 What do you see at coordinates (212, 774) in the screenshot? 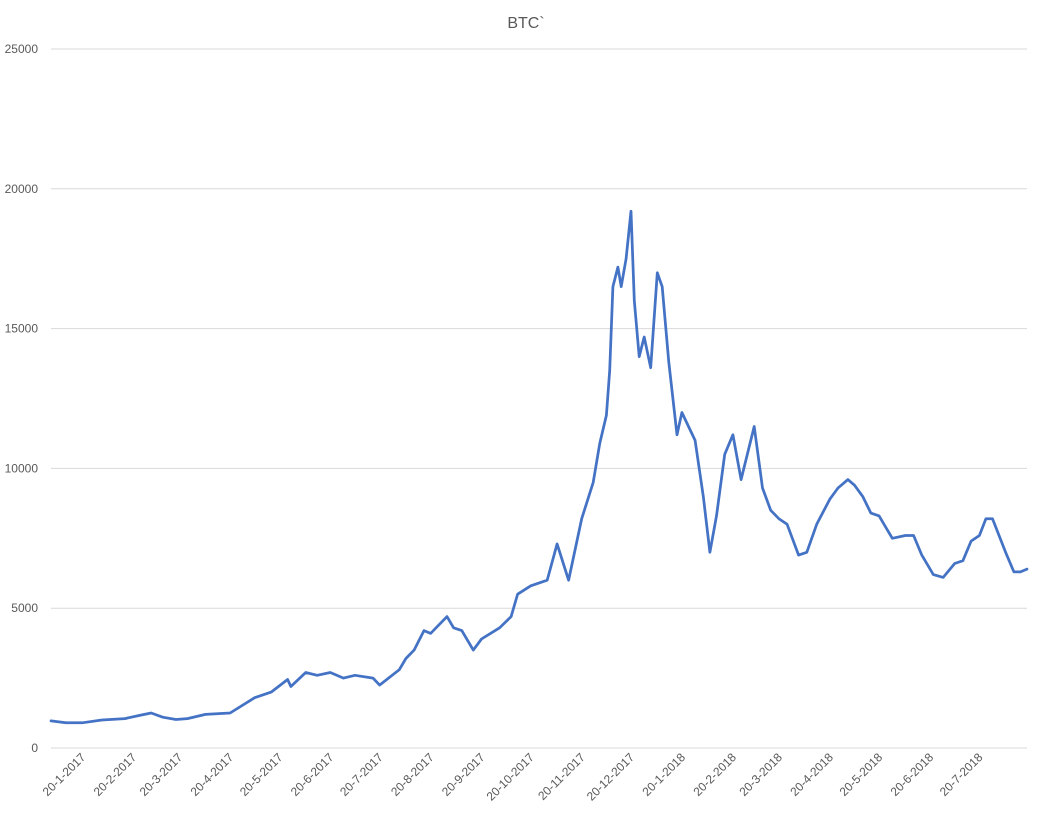
I see `x-tick-label: 20-4-2017` at bounding box center [212, 774].